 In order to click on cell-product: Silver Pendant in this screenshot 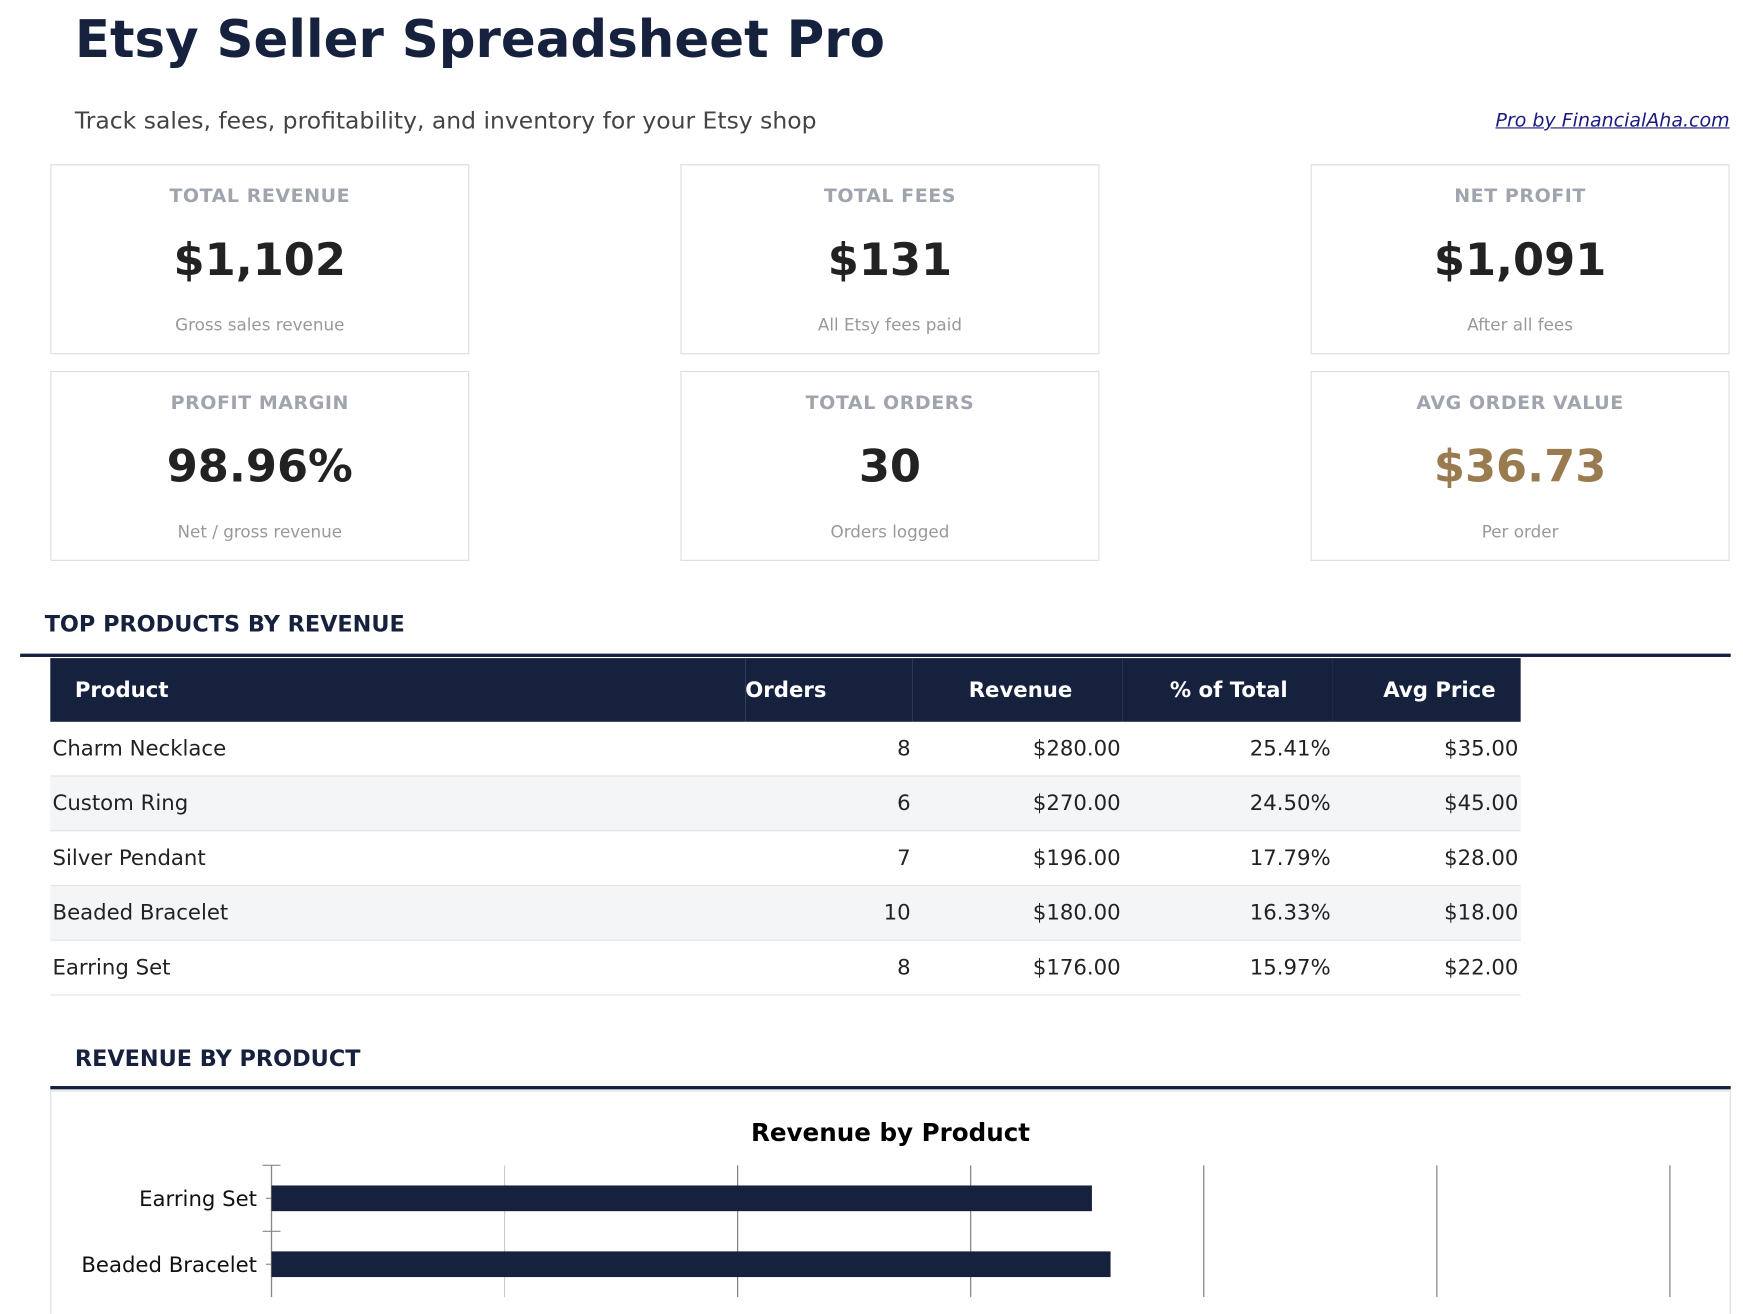, I will do `click(398, 858)`.